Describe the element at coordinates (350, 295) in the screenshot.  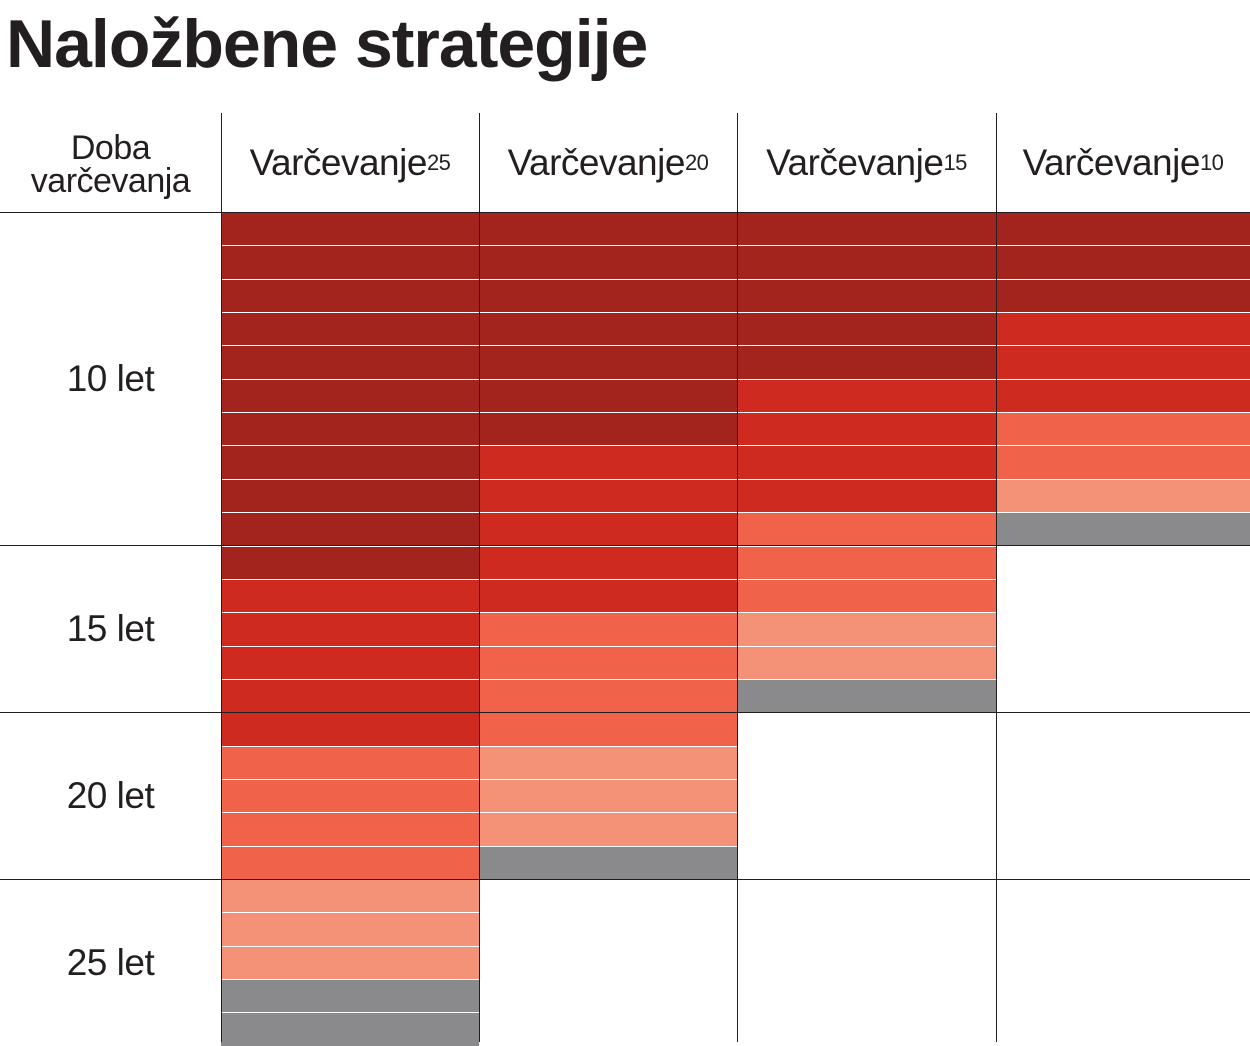
I see `year-cell-Varčevanje25-3` at that location.